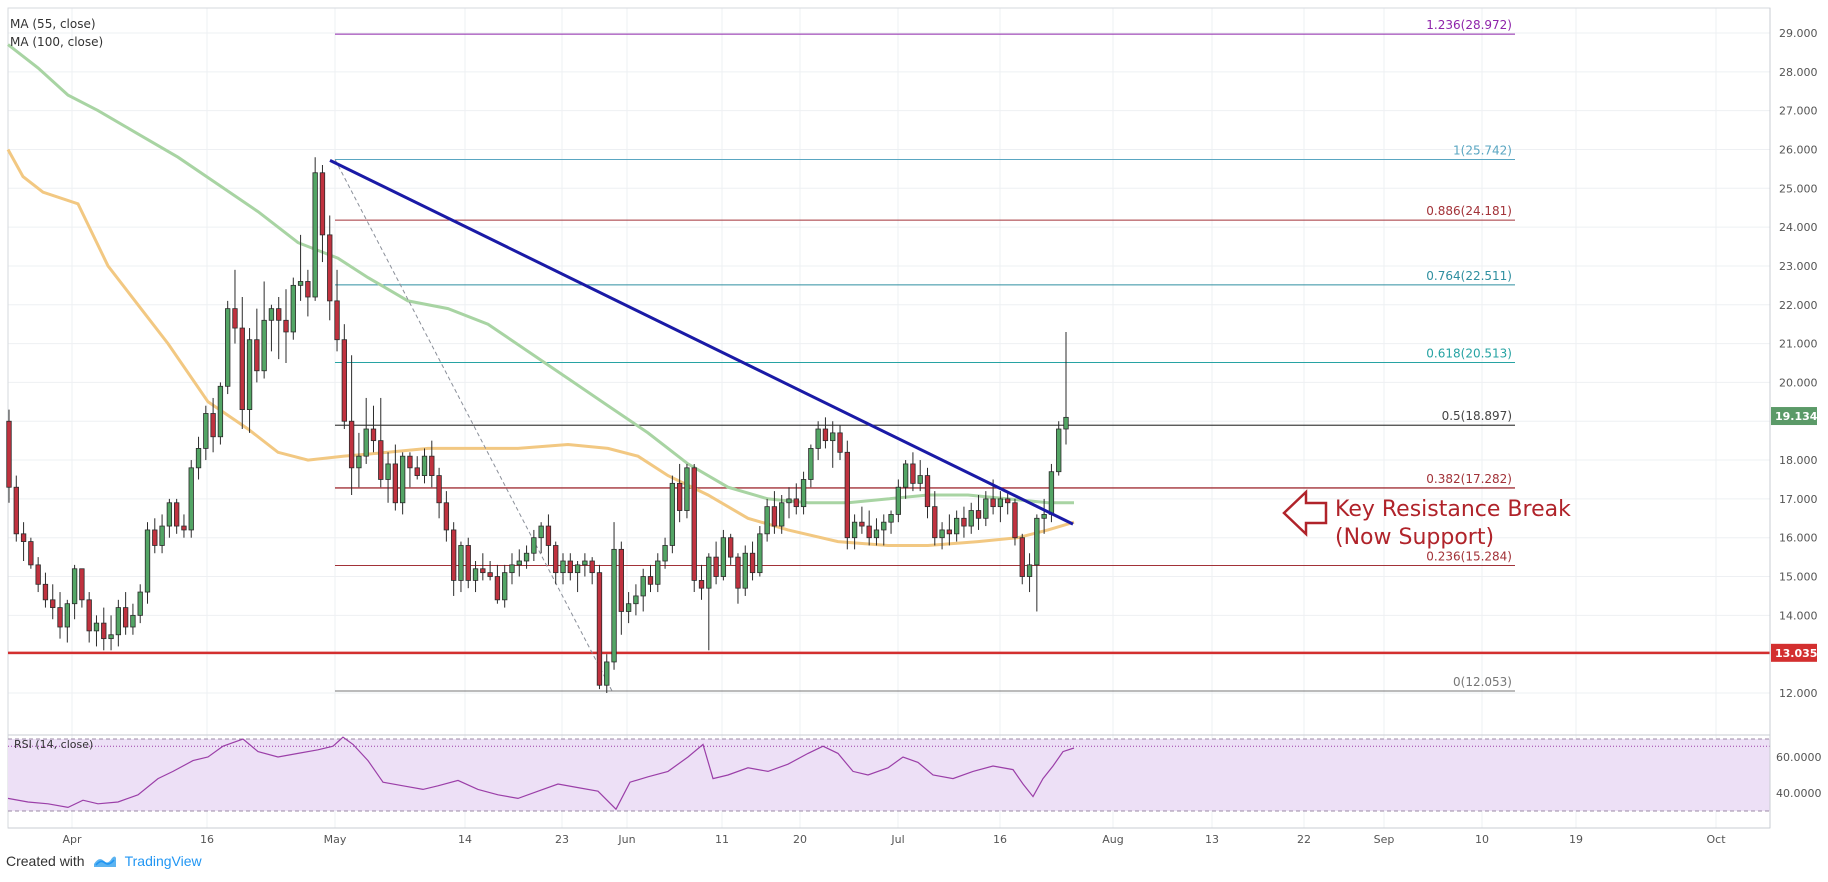 The height and width of the screenshot is (882, 1828). Describe the element at coordinates (1798, 693) in the screenshot. I see `price-tick-label: 12.000` at that location.